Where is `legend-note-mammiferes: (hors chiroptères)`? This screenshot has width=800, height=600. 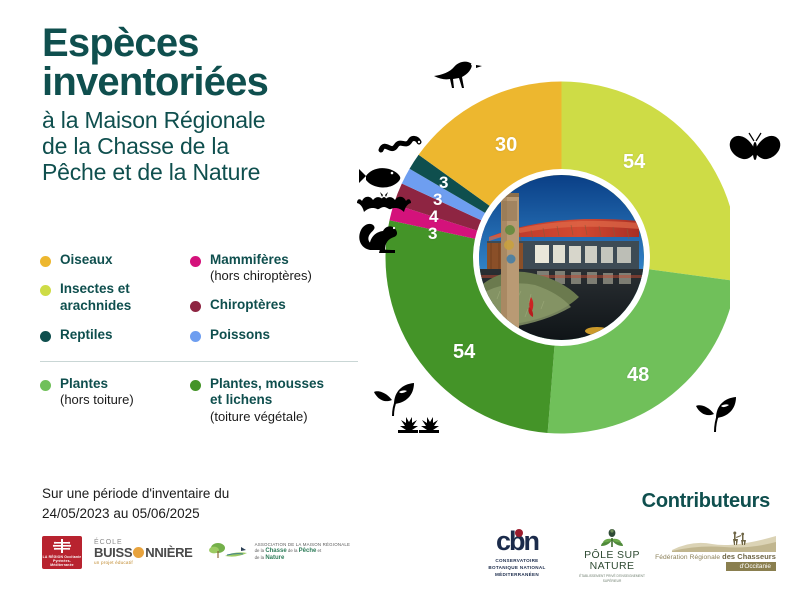 legend-note-mammiferes: (hors chiroptères) is located at coordinates (261, 276).